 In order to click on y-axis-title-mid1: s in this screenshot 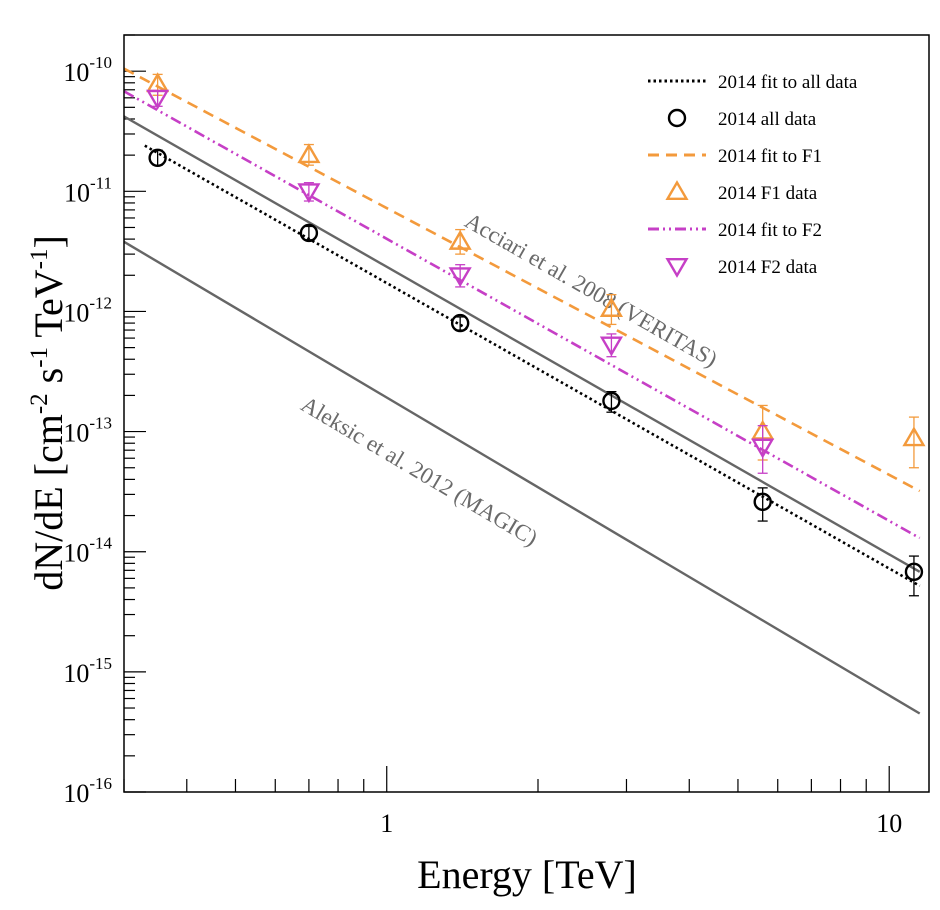, I will do `click(48, 381)`.